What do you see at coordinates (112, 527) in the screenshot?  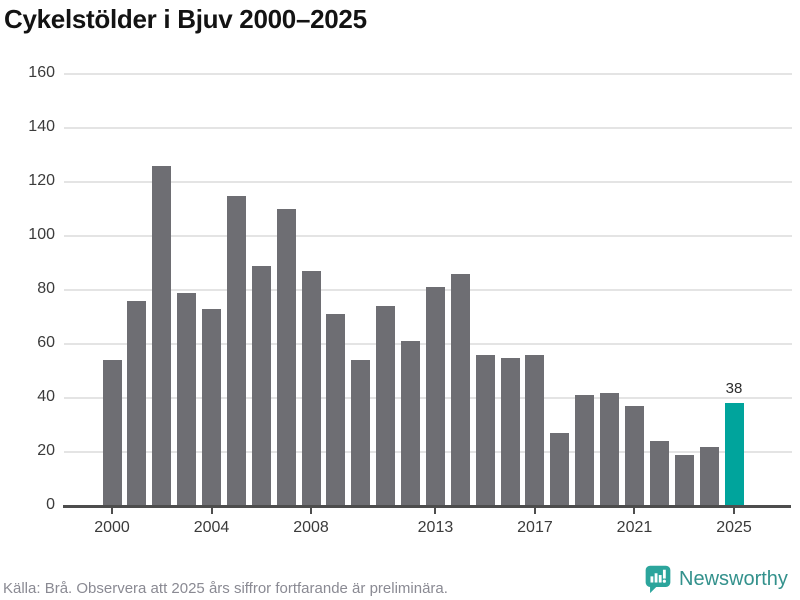 I see `x-axis-label-2000: 2000` at bounding box center [112, 527].